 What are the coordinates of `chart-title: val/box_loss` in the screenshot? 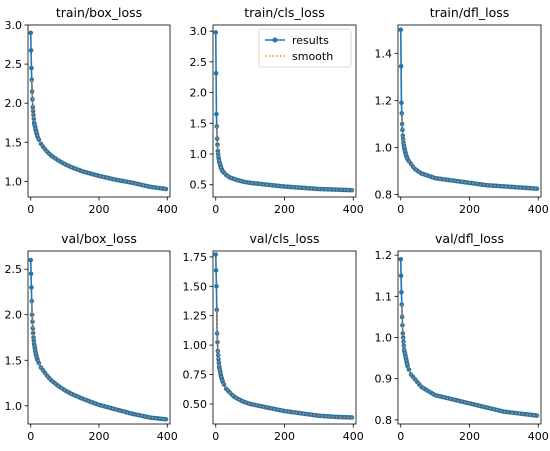 It's located at (99, 238).